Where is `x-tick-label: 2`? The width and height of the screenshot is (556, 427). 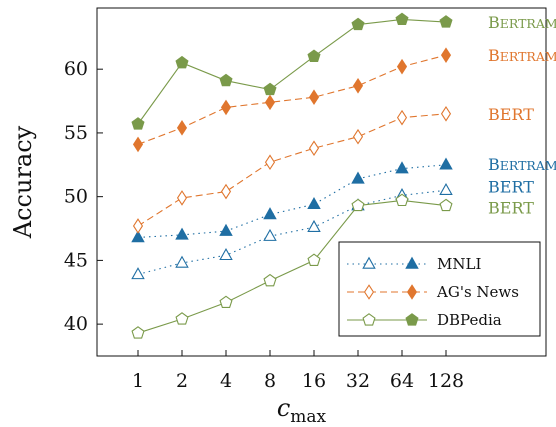
x-tick-label: 2 is located at coordinates (182, 381).